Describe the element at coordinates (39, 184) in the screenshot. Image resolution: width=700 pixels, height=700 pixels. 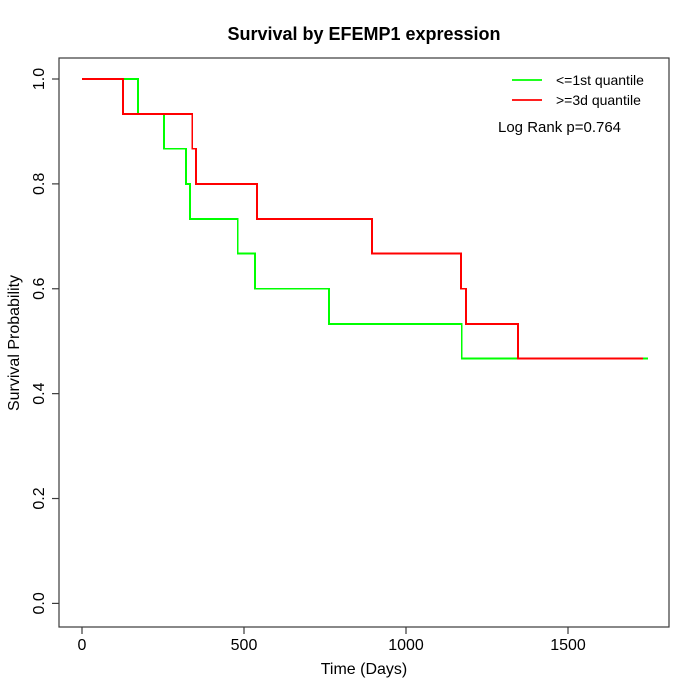
I see `y-tick-label: 0.8` at that location.